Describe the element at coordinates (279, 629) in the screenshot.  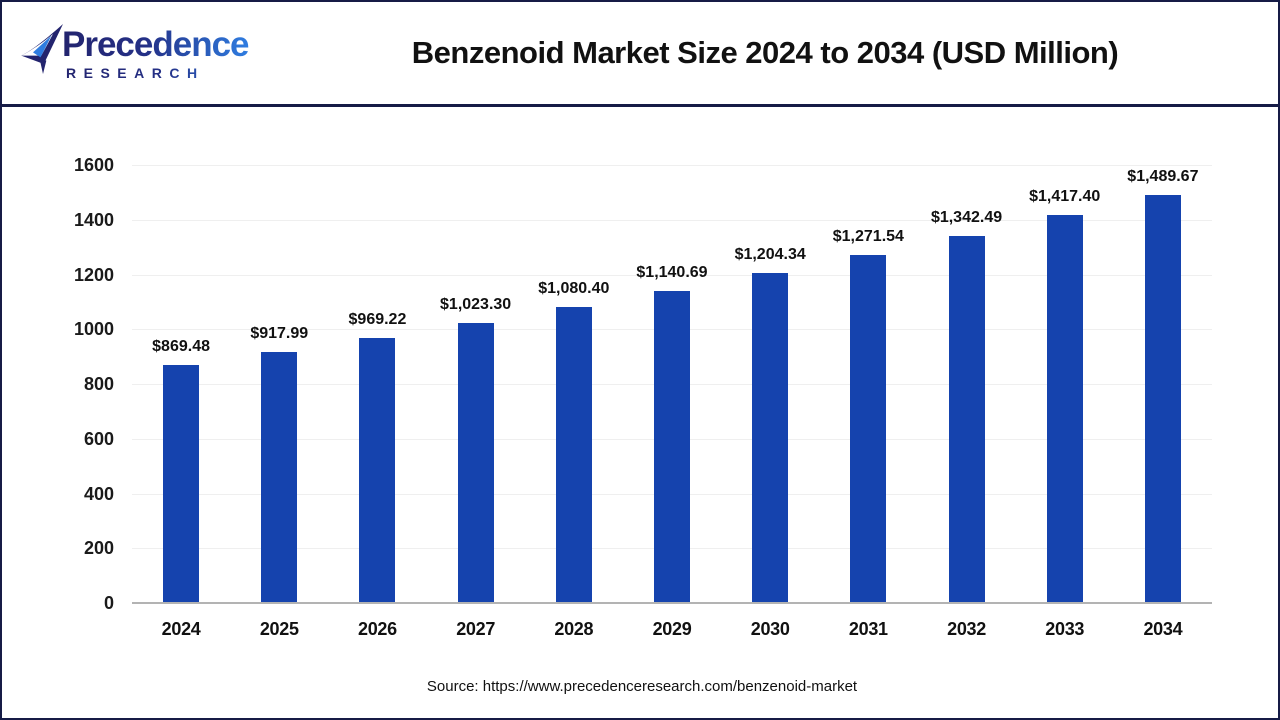
I see `x-axis-tick-label: 2025` at that location.